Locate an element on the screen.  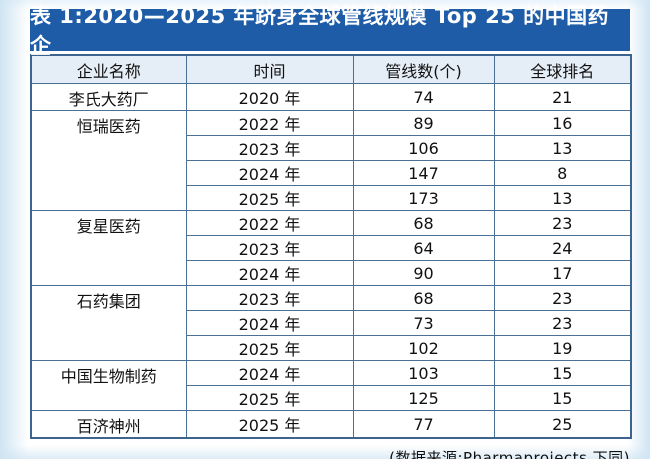
table-row: 李氏大药厂 2020 年 74 21 is located at coordinates (331, 97).